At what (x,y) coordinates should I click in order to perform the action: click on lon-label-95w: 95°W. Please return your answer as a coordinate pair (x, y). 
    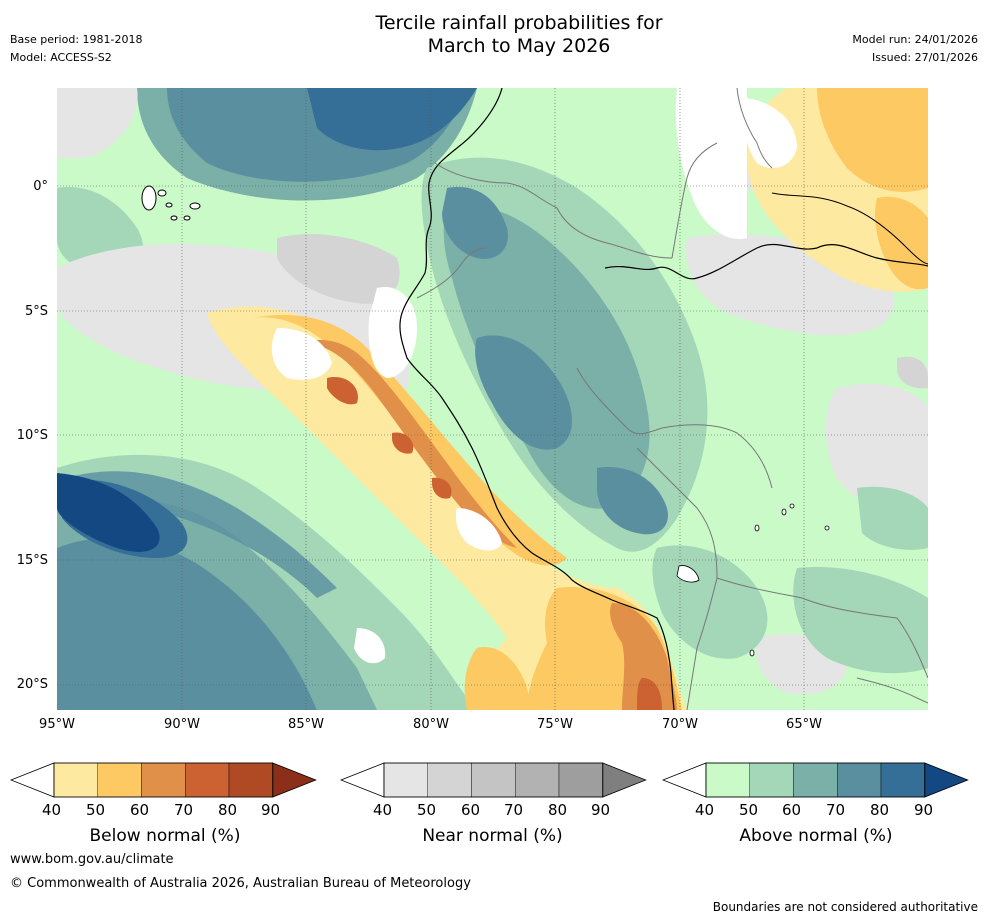
    Looking at the image, I should click on (57, 724).